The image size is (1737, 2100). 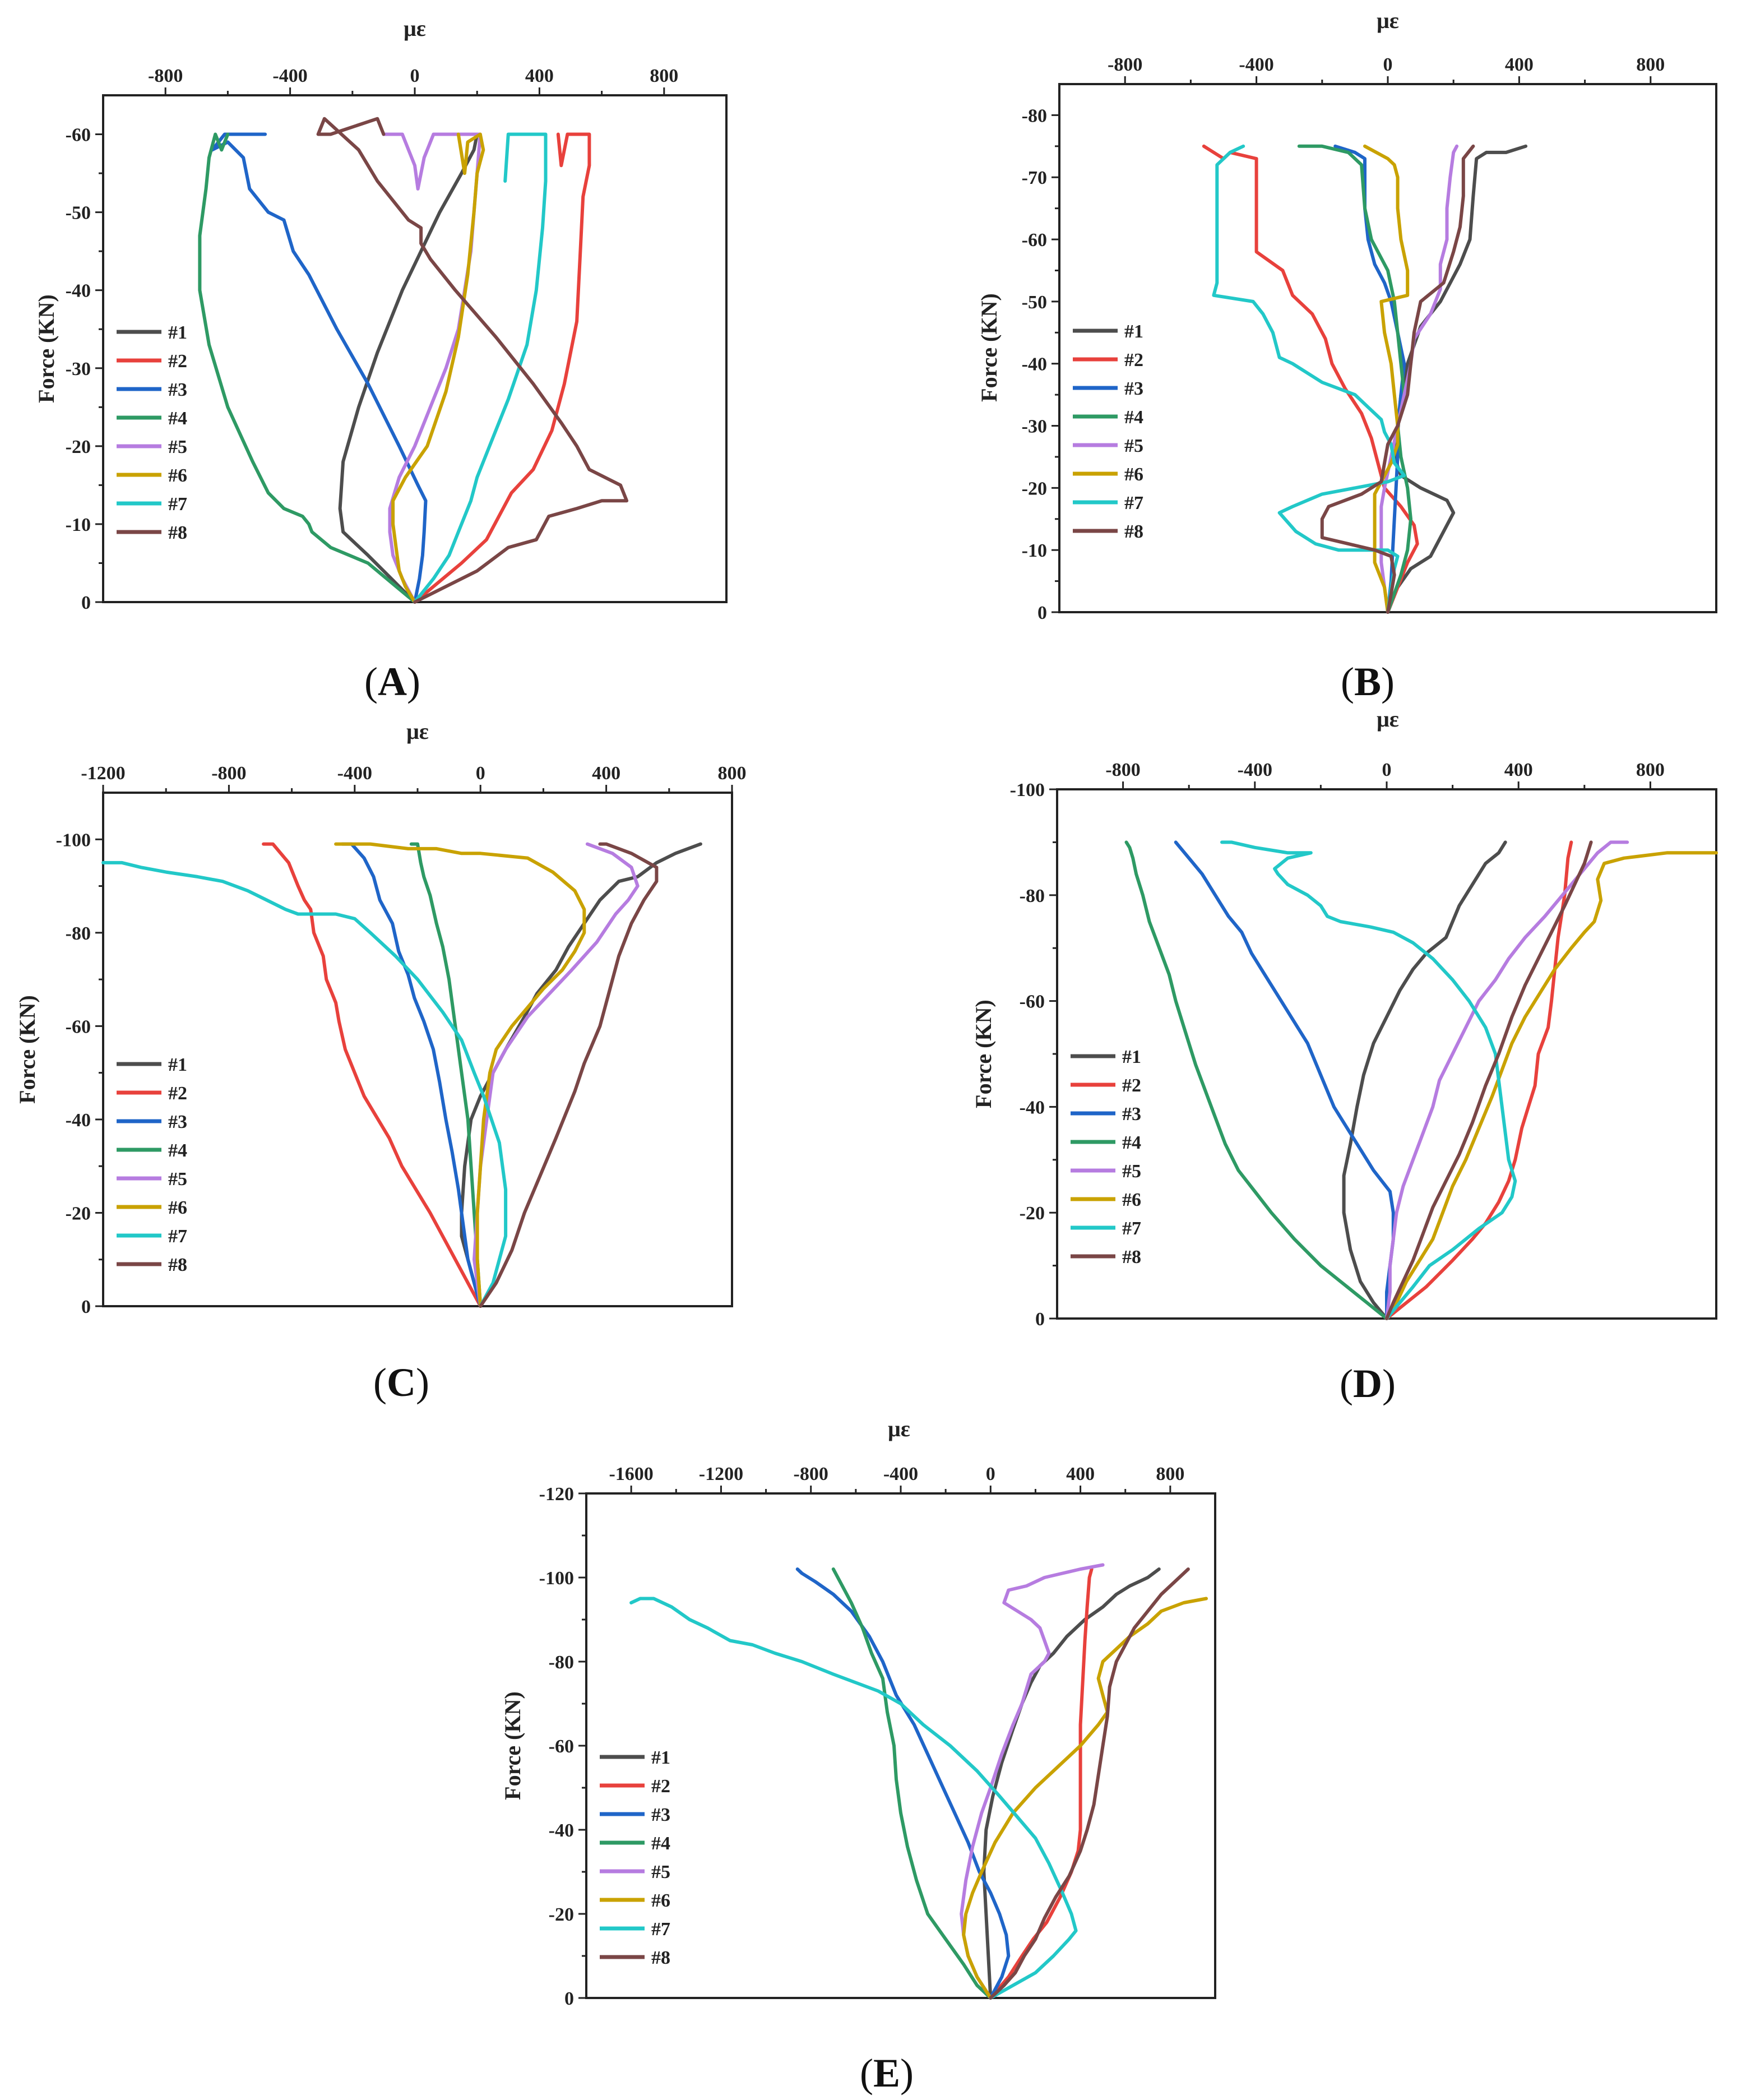 I want to click on legend-label-b-1: #1, so click(x=1133, y=331).